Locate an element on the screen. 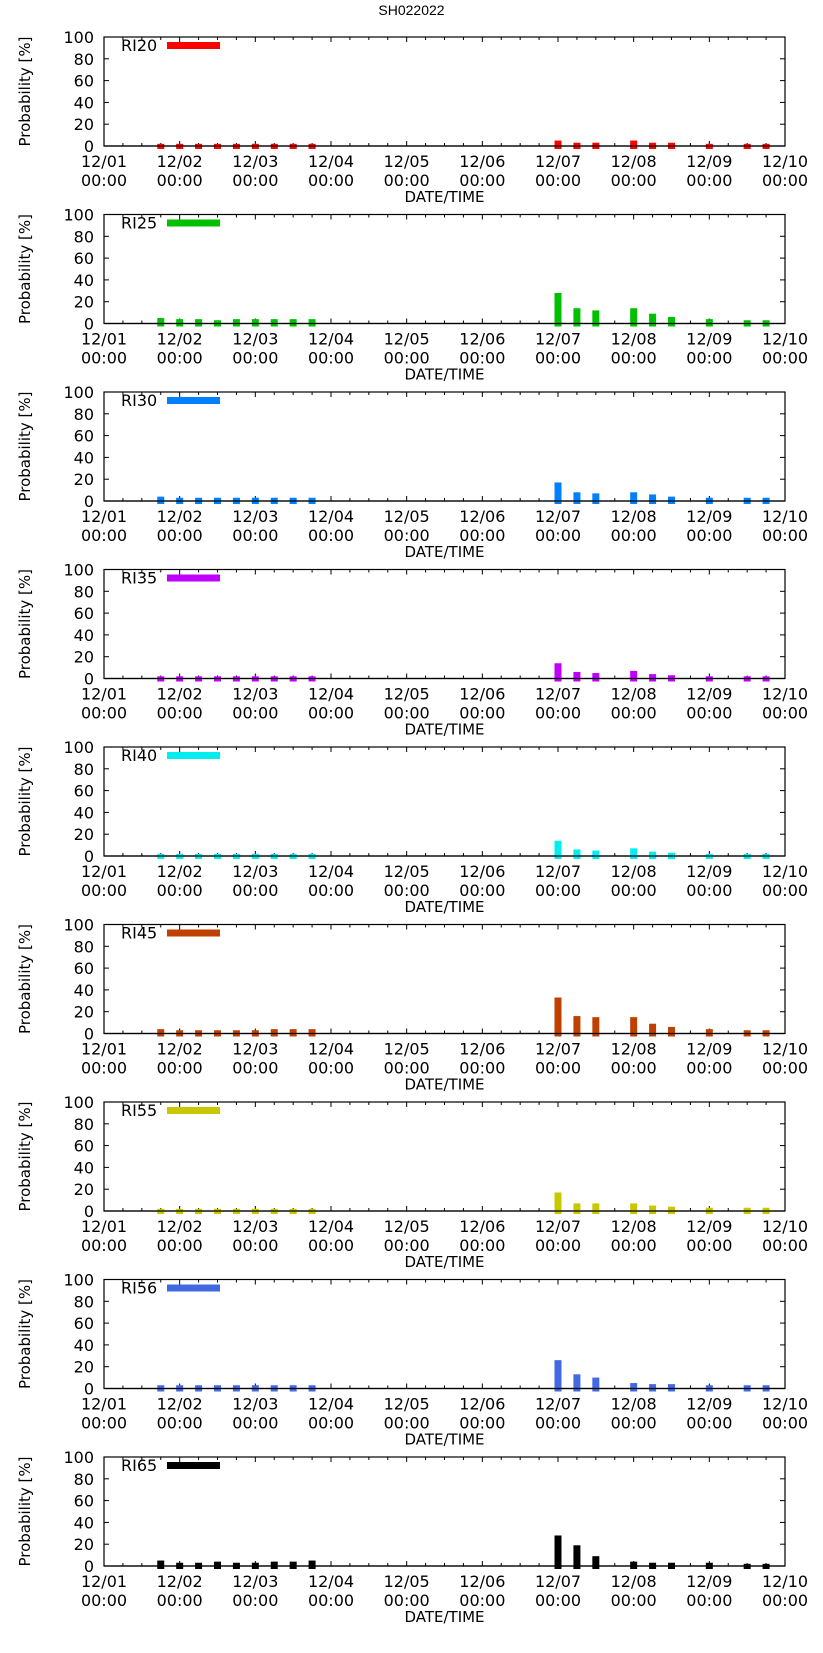 This screenshot has width=823, height=1653. x-tick-label-date: 12/08 is located at coordinates (634, 1404).